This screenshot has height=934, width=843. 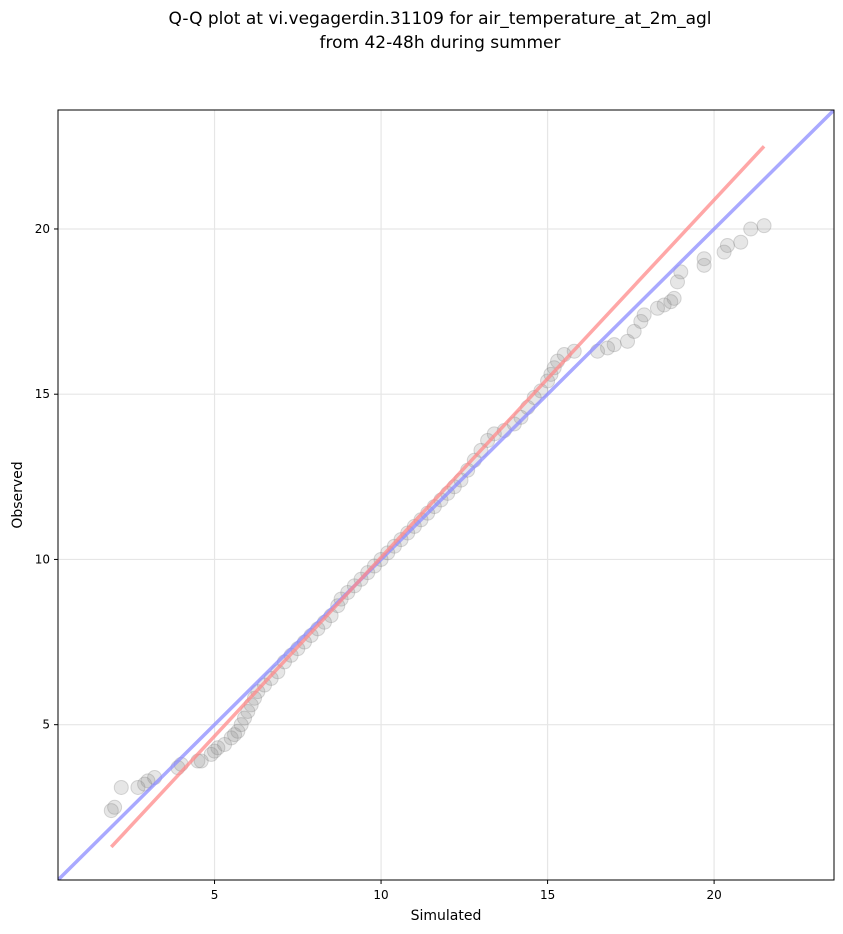 What do you see at coordinates (46, 725) in the screenshot?
I see `y-tick-label: 5` at bounding box center [46, 725].